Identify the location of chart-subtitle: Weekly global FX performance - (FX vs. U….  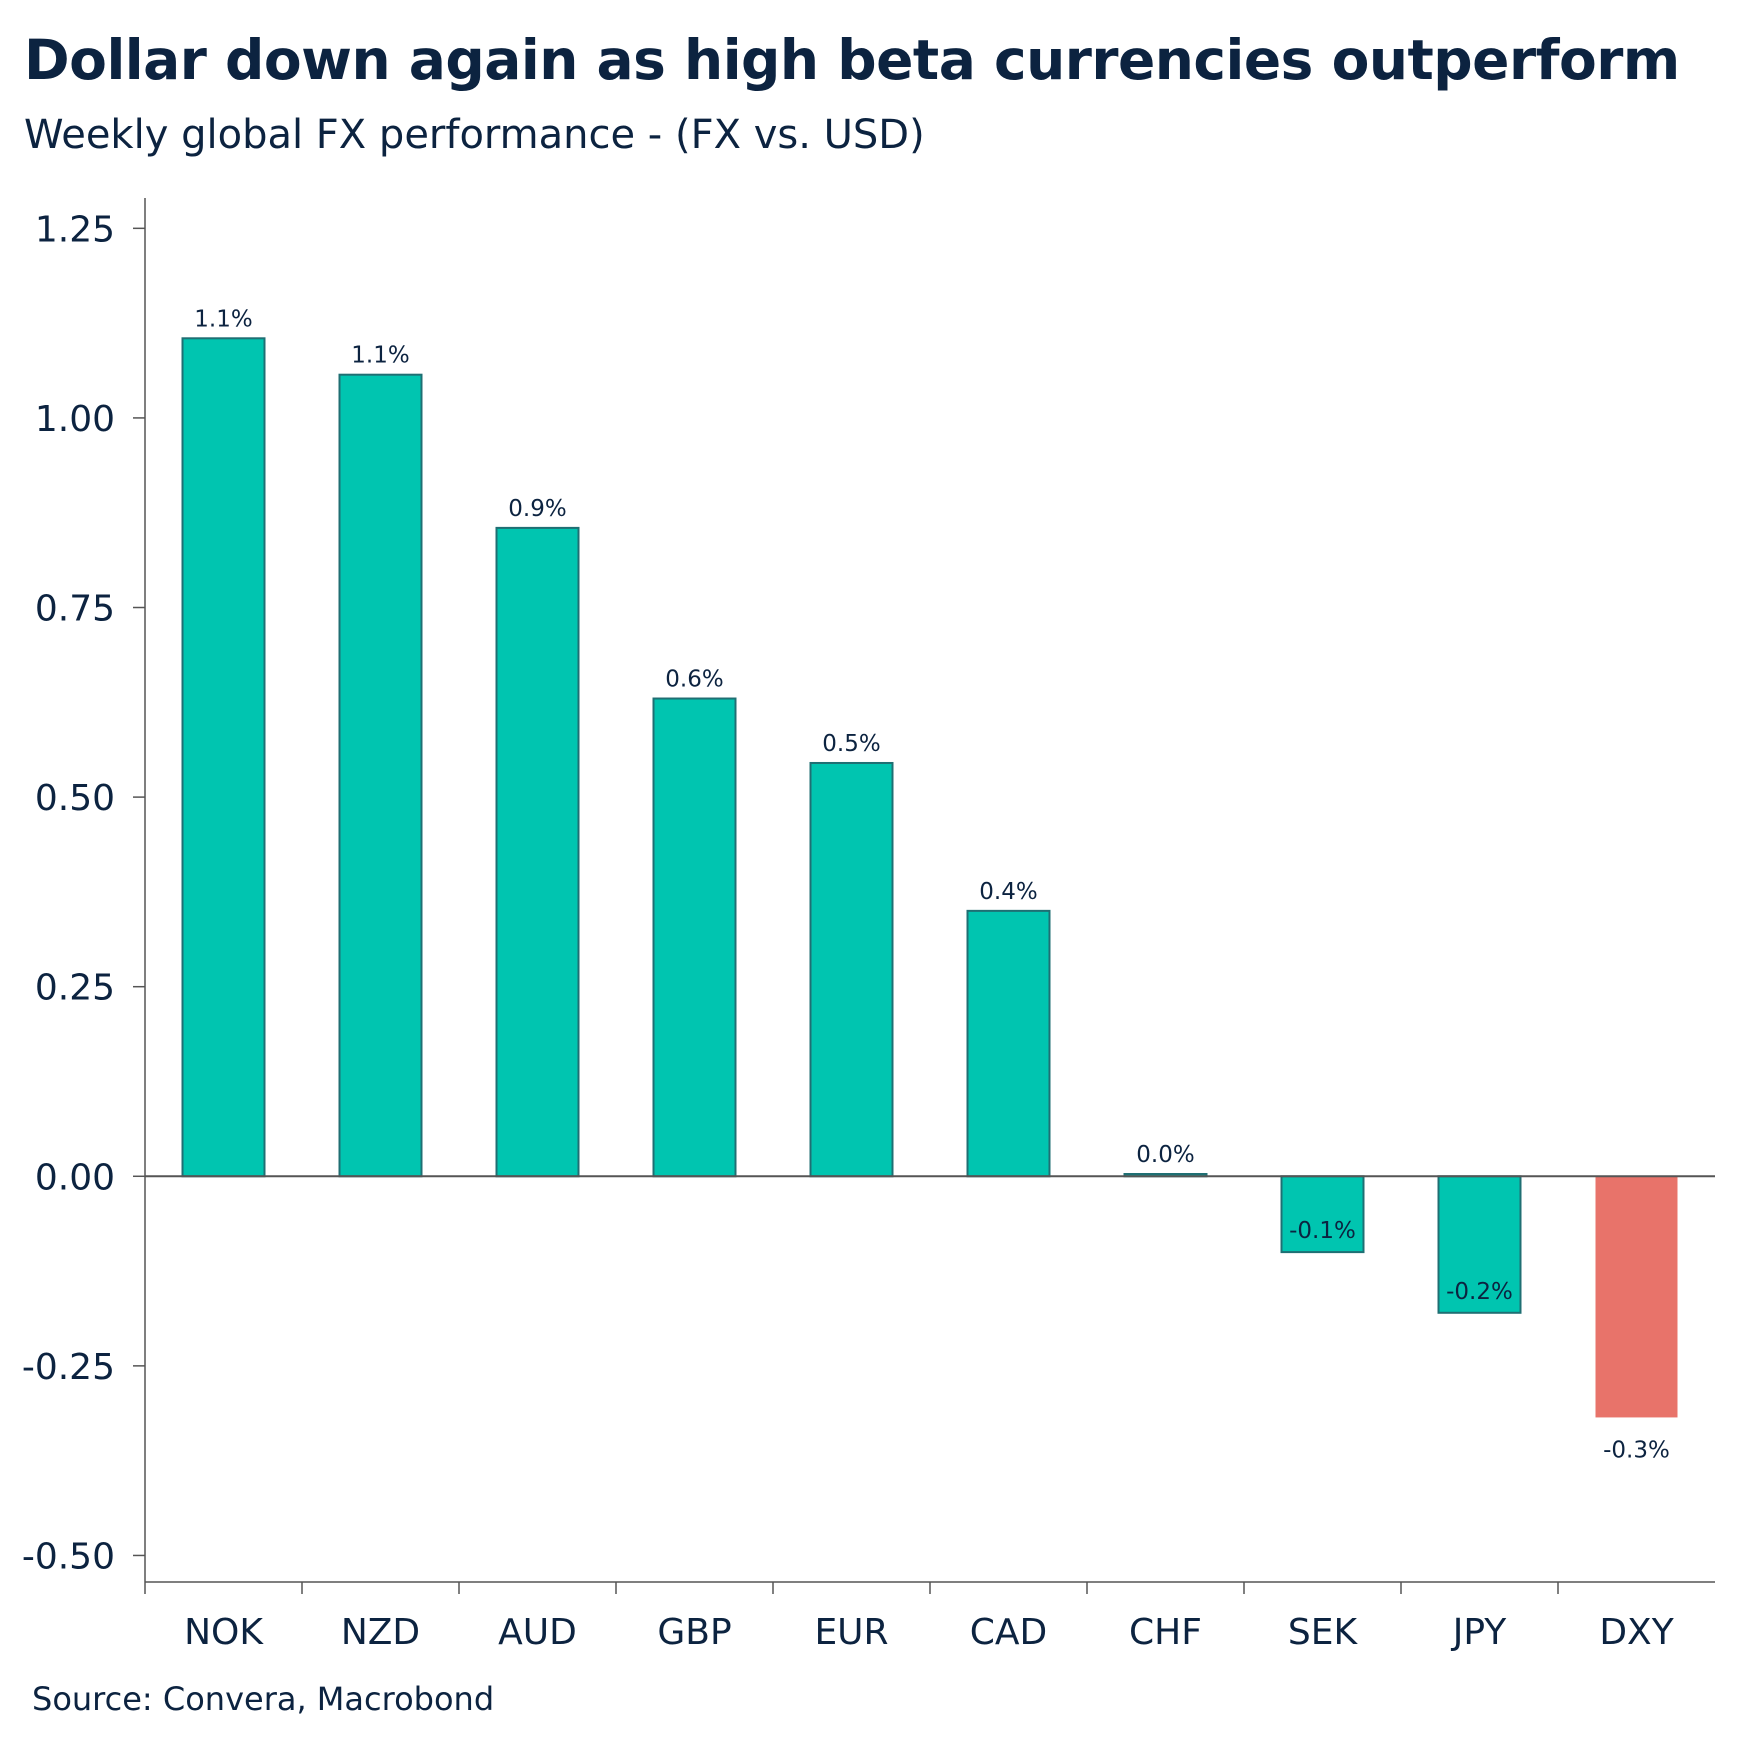
(474, 135).